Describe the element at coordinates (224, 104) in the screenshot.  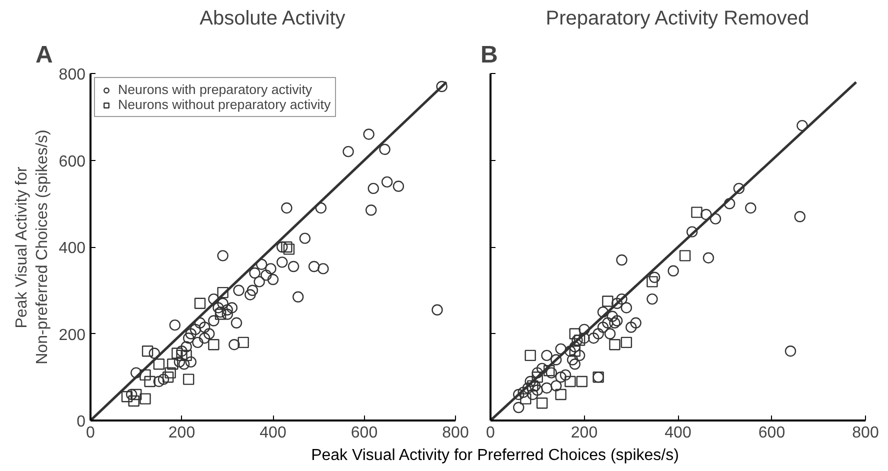
I see `legend-label: Neurons without preparatory activity` at that location.